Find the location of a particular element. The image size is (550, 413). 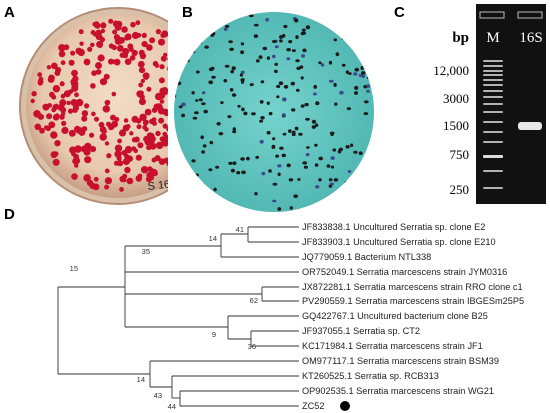

marker-size-label: 3000 is located at coordinates (456, 98).